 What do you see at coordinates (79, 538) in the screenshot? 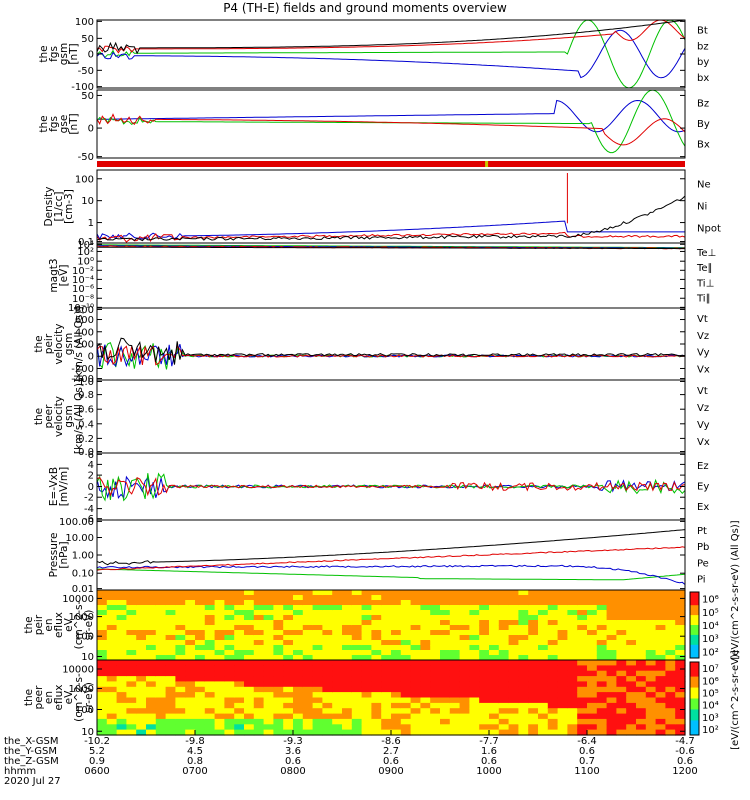
I see `y-tick-label: 10.00` at bounding box center [79, 538].